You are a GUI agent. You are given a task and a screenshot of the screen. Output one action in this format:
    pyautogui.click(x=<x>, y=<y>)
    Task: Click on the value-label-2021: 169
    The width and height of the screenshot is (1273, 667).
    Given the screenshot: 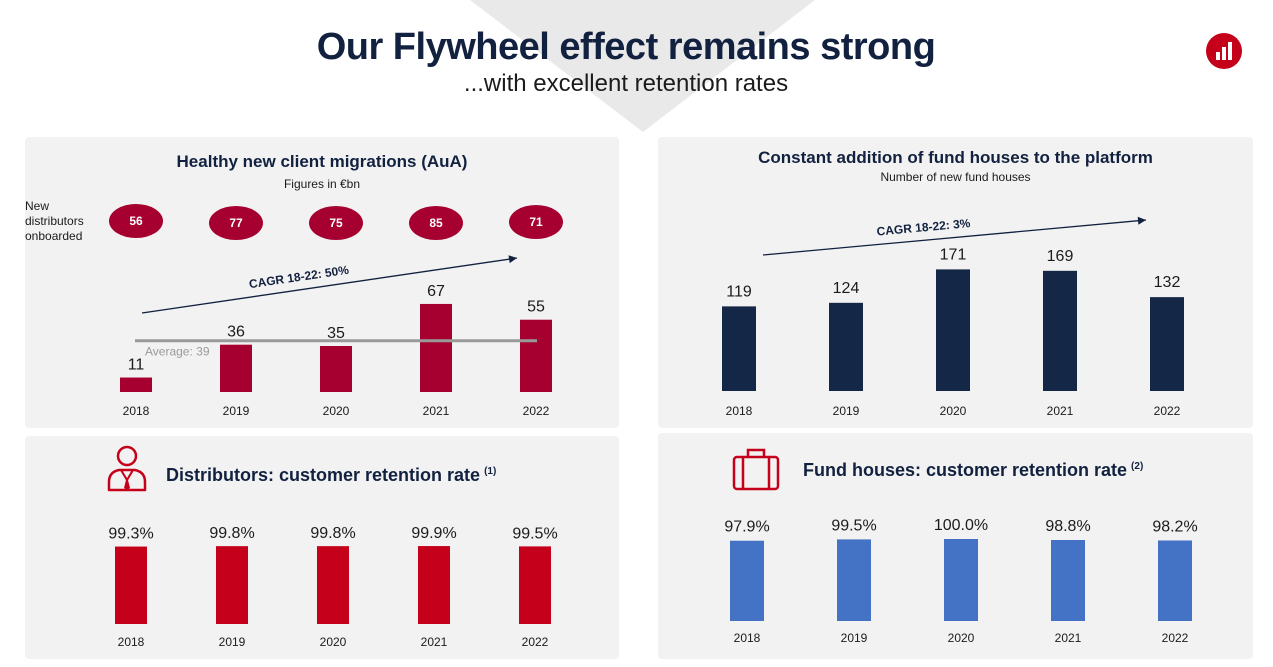 What is the action you would take?
    pyautogui.click(x=1060, y=256)
    